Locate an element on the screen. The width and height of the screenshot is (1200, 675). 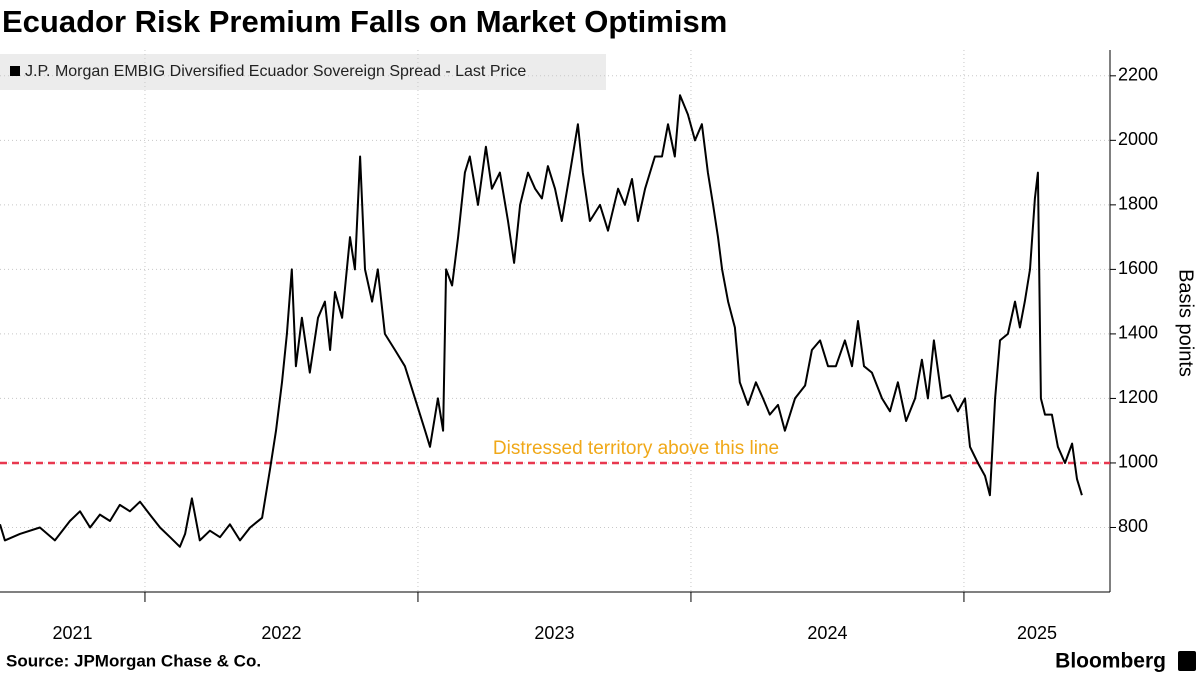
y-tick-label: 1400 is located at coordinates (1138, 333).